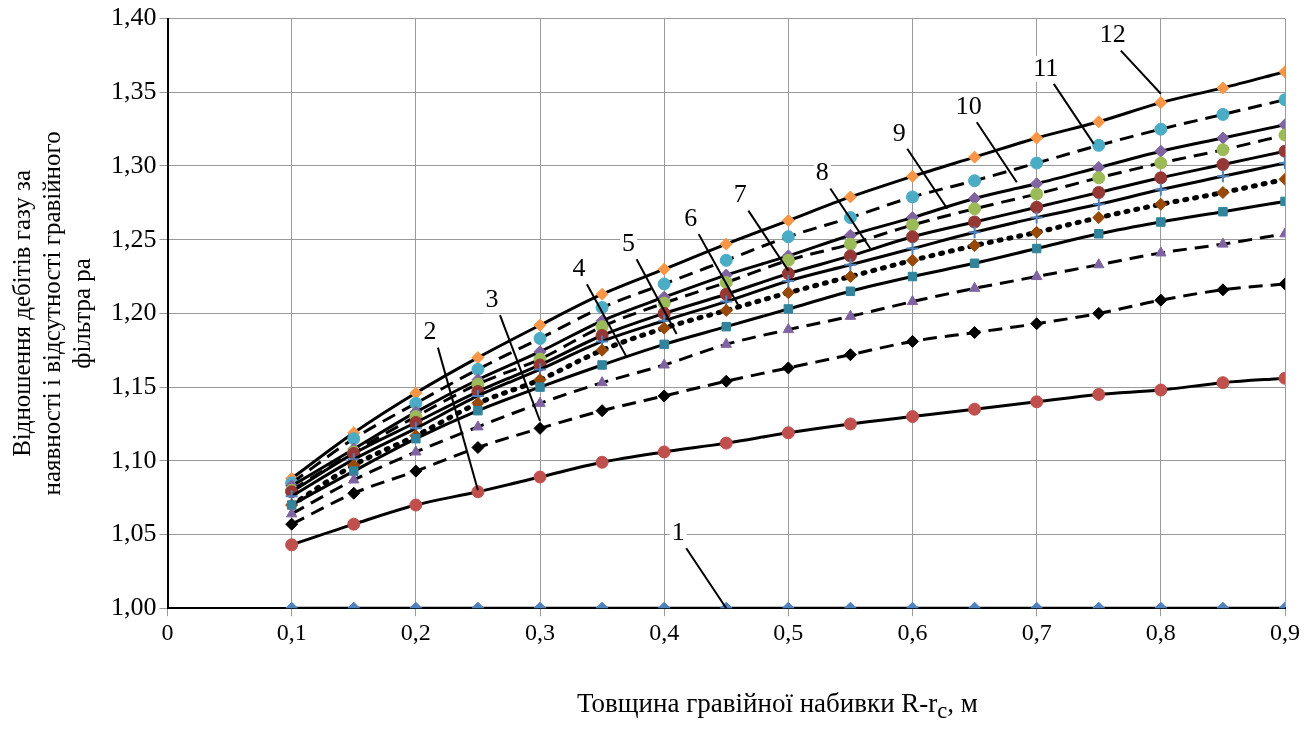 This screenshot has height=729, width=1315. I want to click on x-tick-label: 0,6, so click(912, 631).